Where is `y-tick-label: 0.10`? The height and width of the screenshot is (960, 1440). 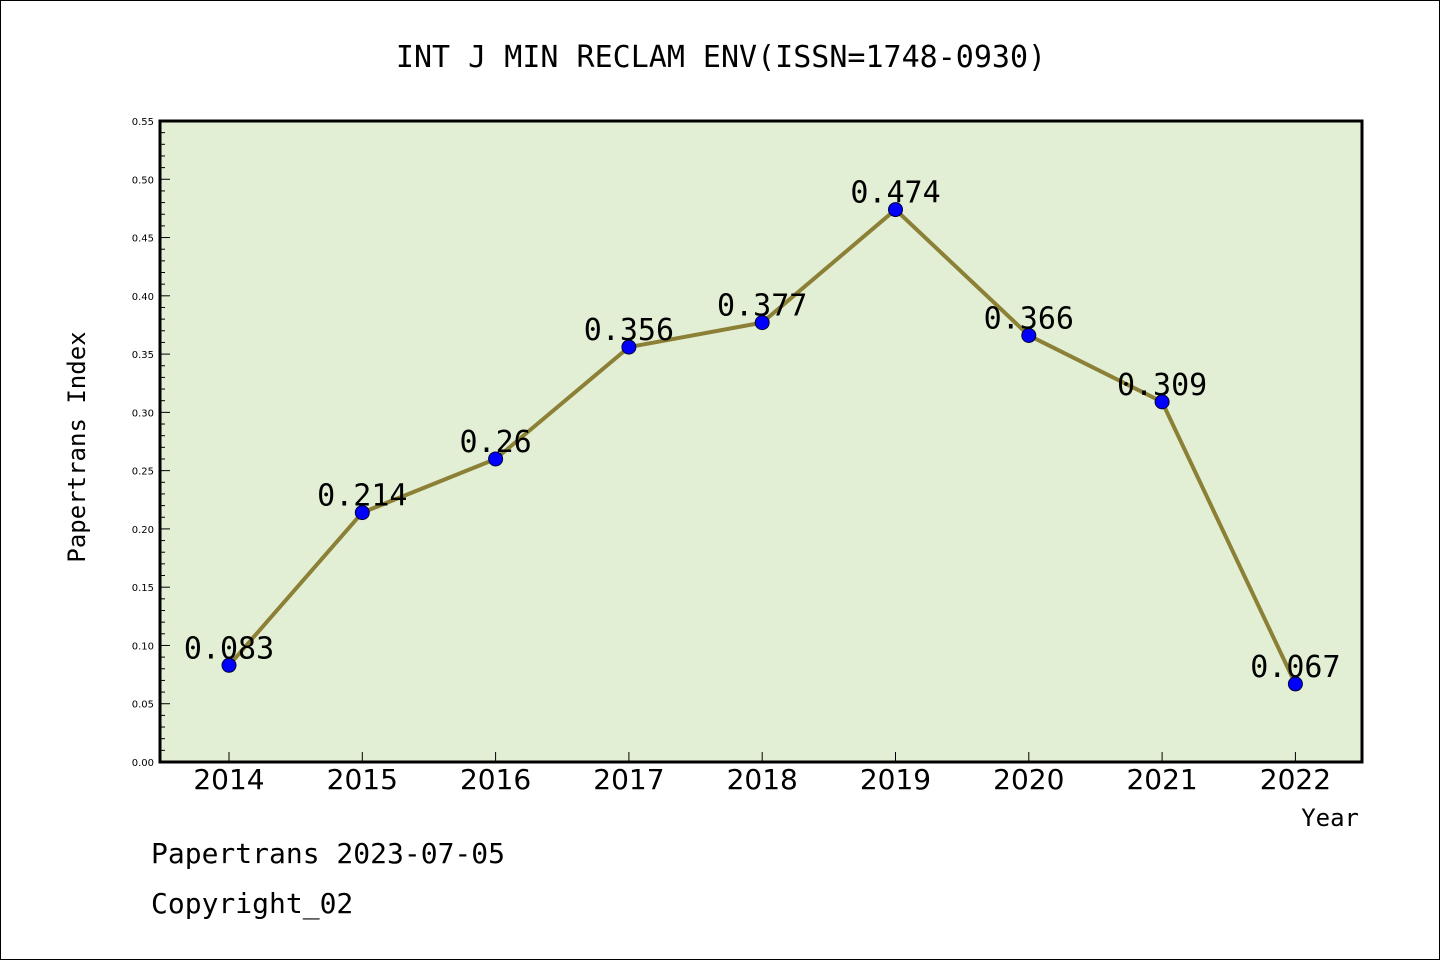 y-tick-label: 0.10 is located at coordinates (143, 646).